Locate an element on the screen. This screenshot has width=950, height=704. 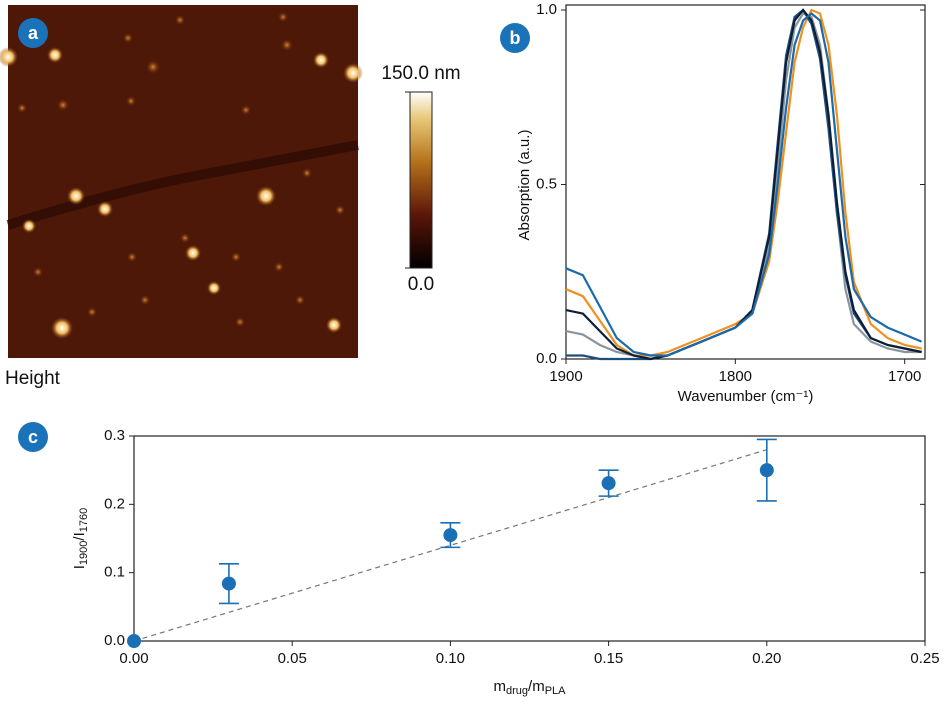
x-tick-label: 0.25 is located at coordinates (924, 658).